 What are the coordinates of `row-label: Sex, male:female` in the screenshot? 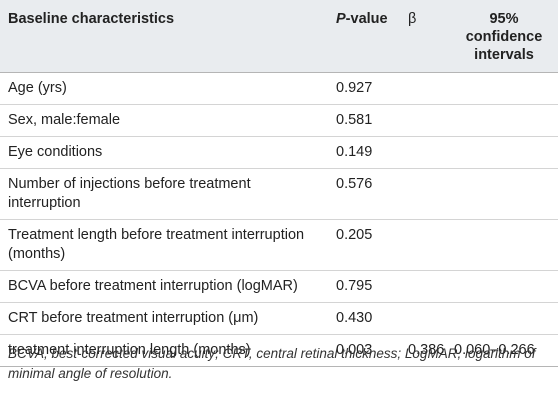 It's located at (165, 120).